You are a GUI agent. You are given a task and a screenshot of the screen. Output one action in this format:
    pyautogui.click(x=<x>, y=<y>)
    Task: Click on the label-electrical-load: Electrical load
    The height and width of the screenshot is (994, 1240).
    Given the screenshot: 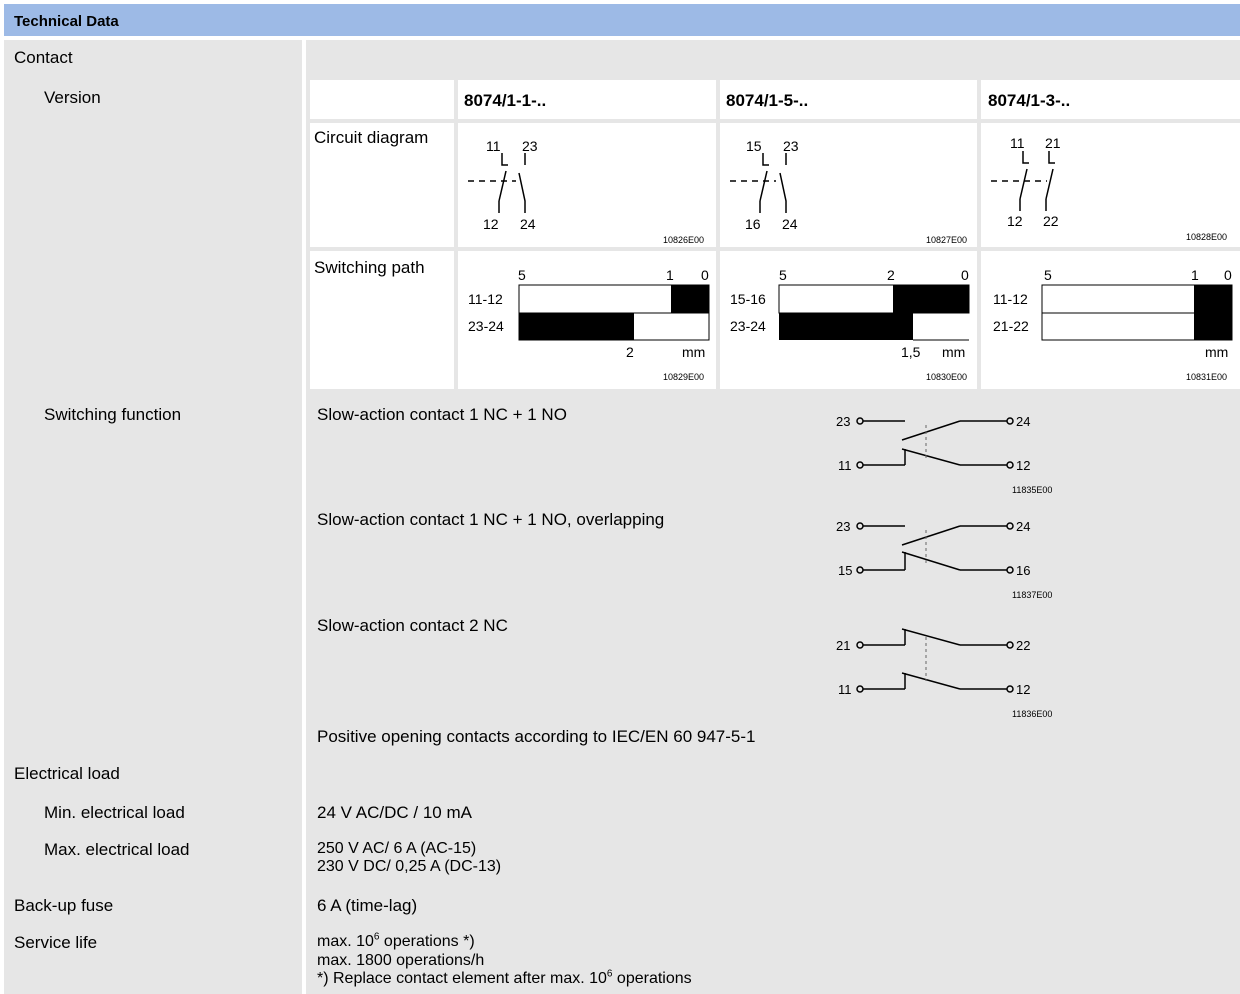 What is the action you would take?
    pyautogui.click(x=67, y=773)
    